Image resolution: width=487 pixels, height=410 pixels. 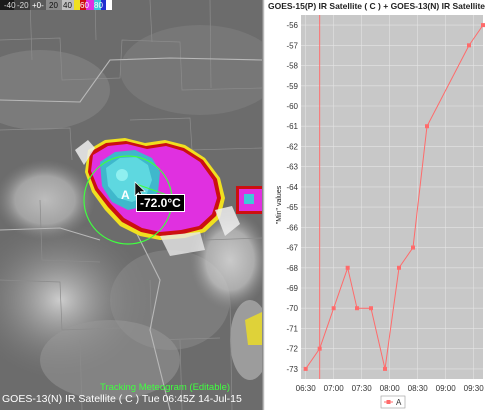 What do you see at coordinates (263, 205) in the screenshot?
I see `panel-divider` at bounding box center [263, 205].